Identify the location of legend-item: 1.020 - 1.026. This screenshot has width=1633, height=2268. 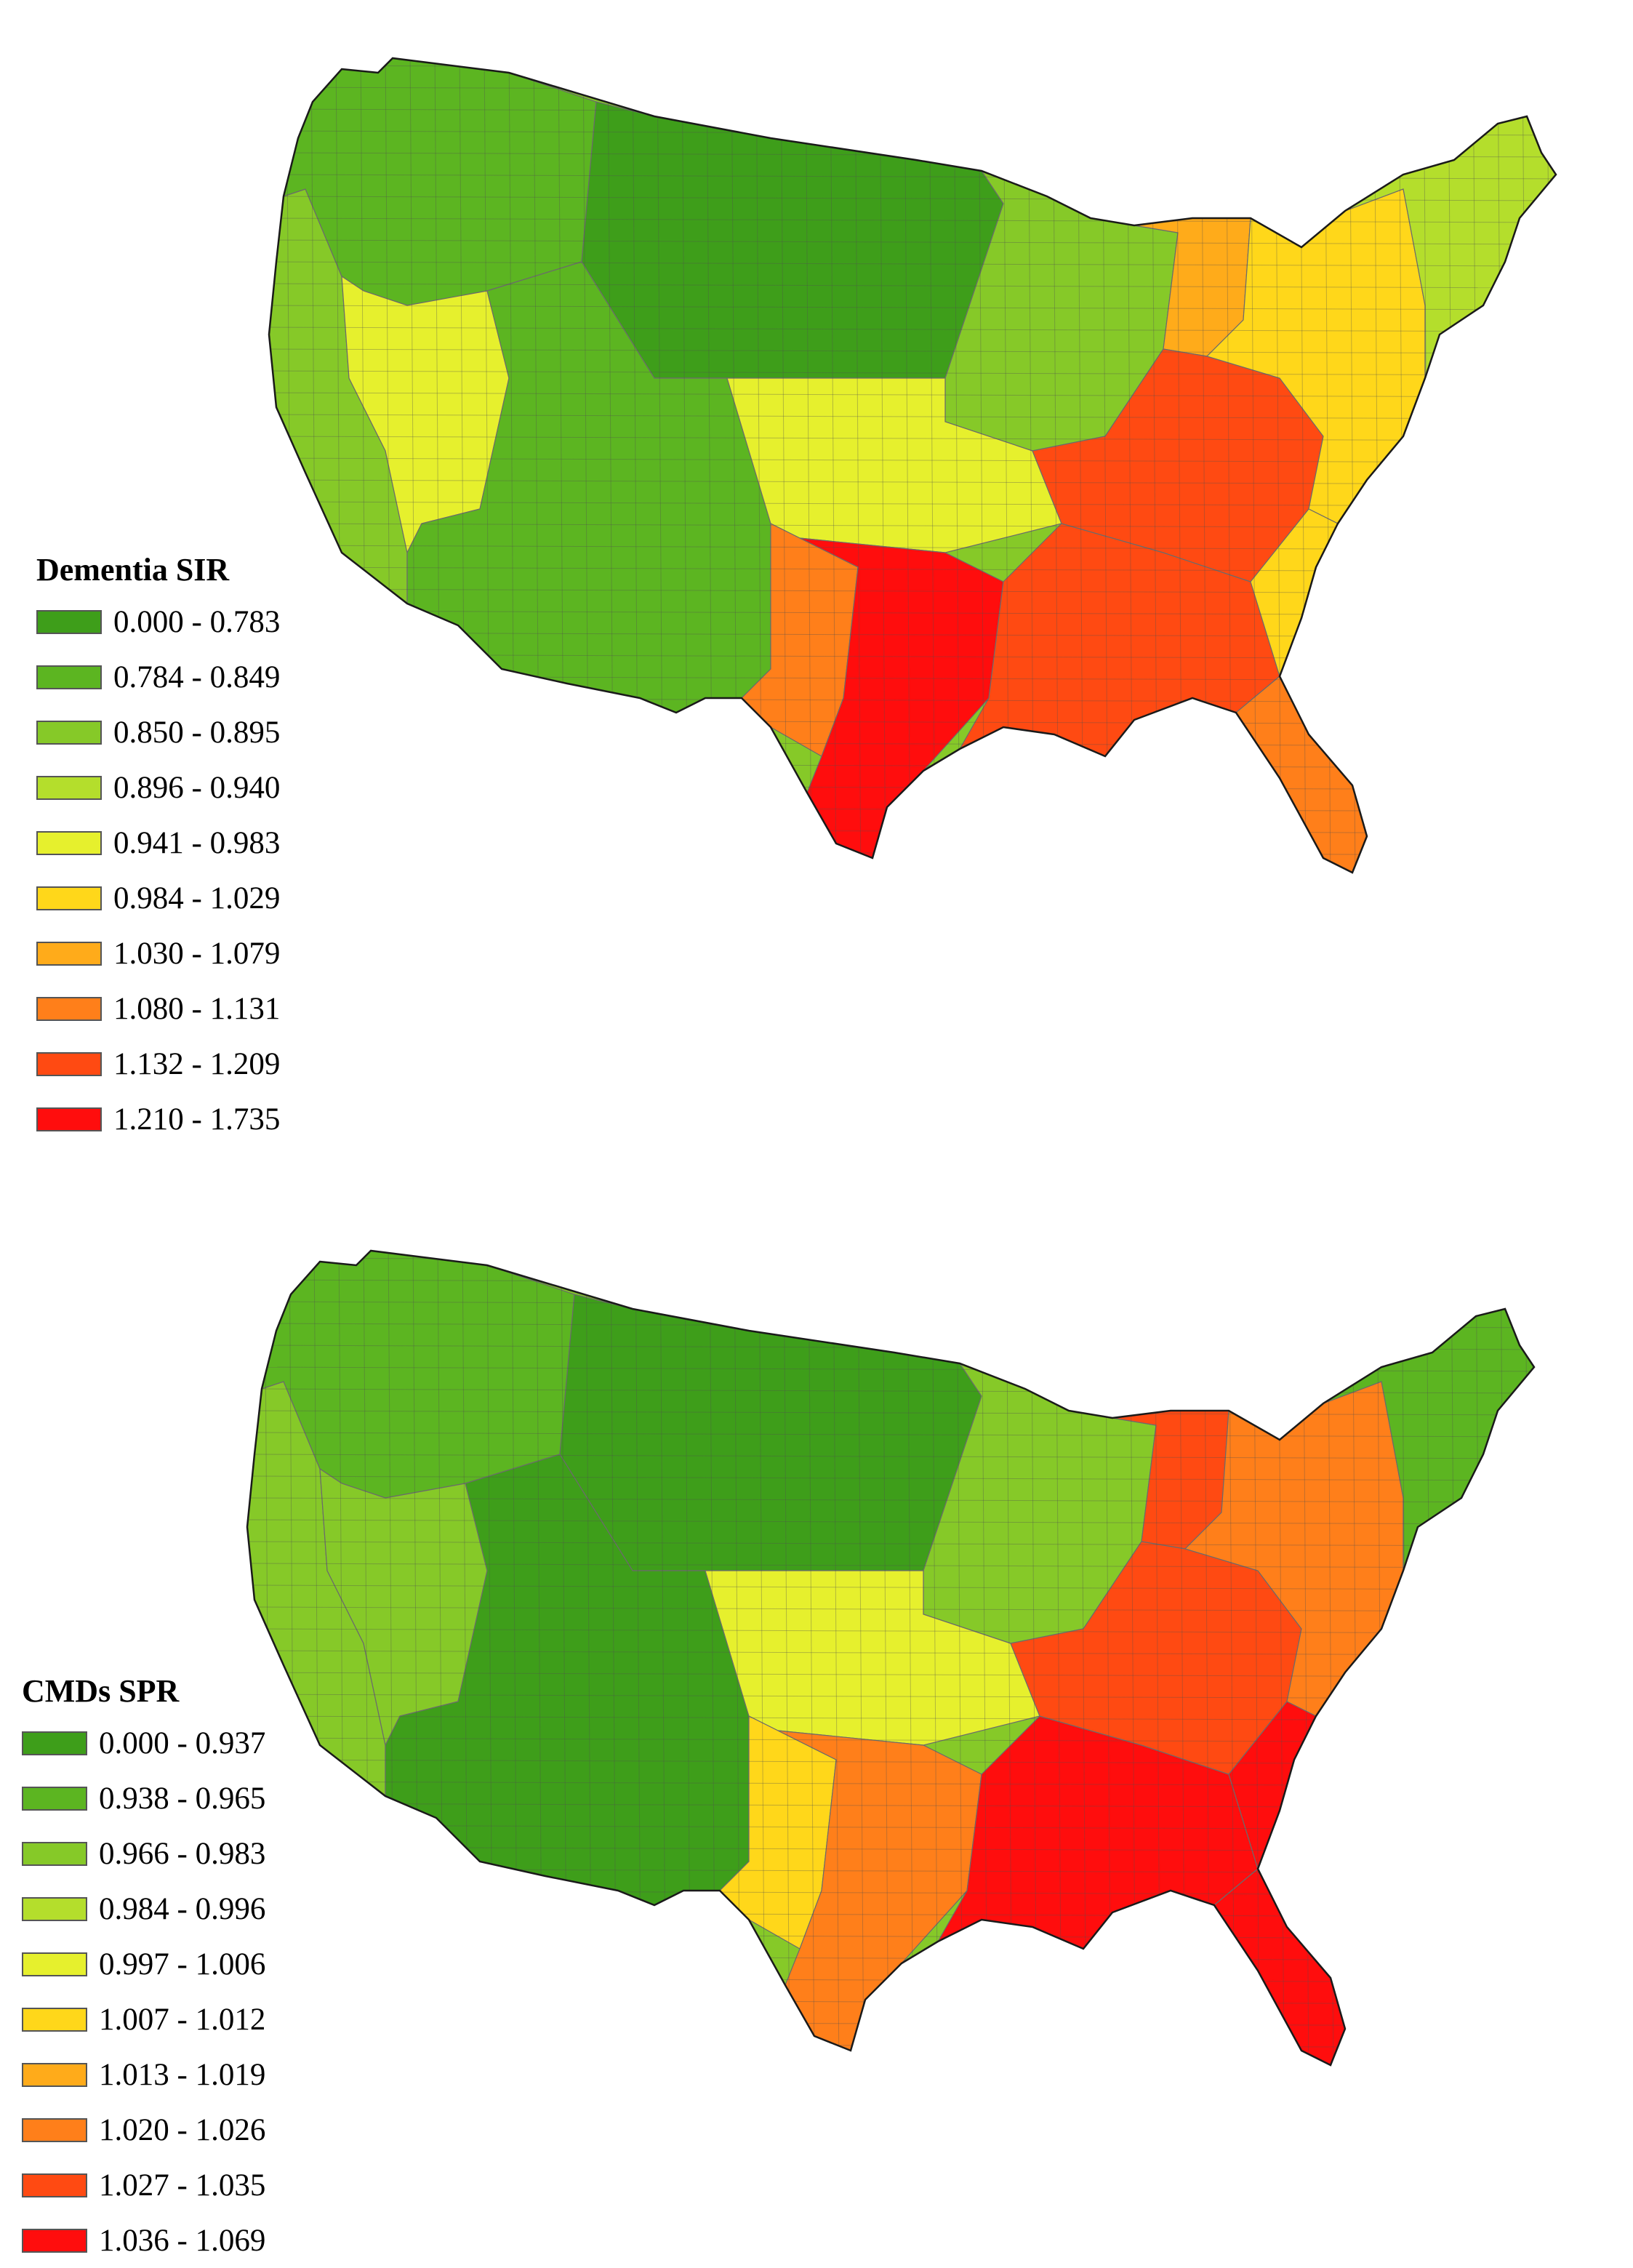
(143, 2129).